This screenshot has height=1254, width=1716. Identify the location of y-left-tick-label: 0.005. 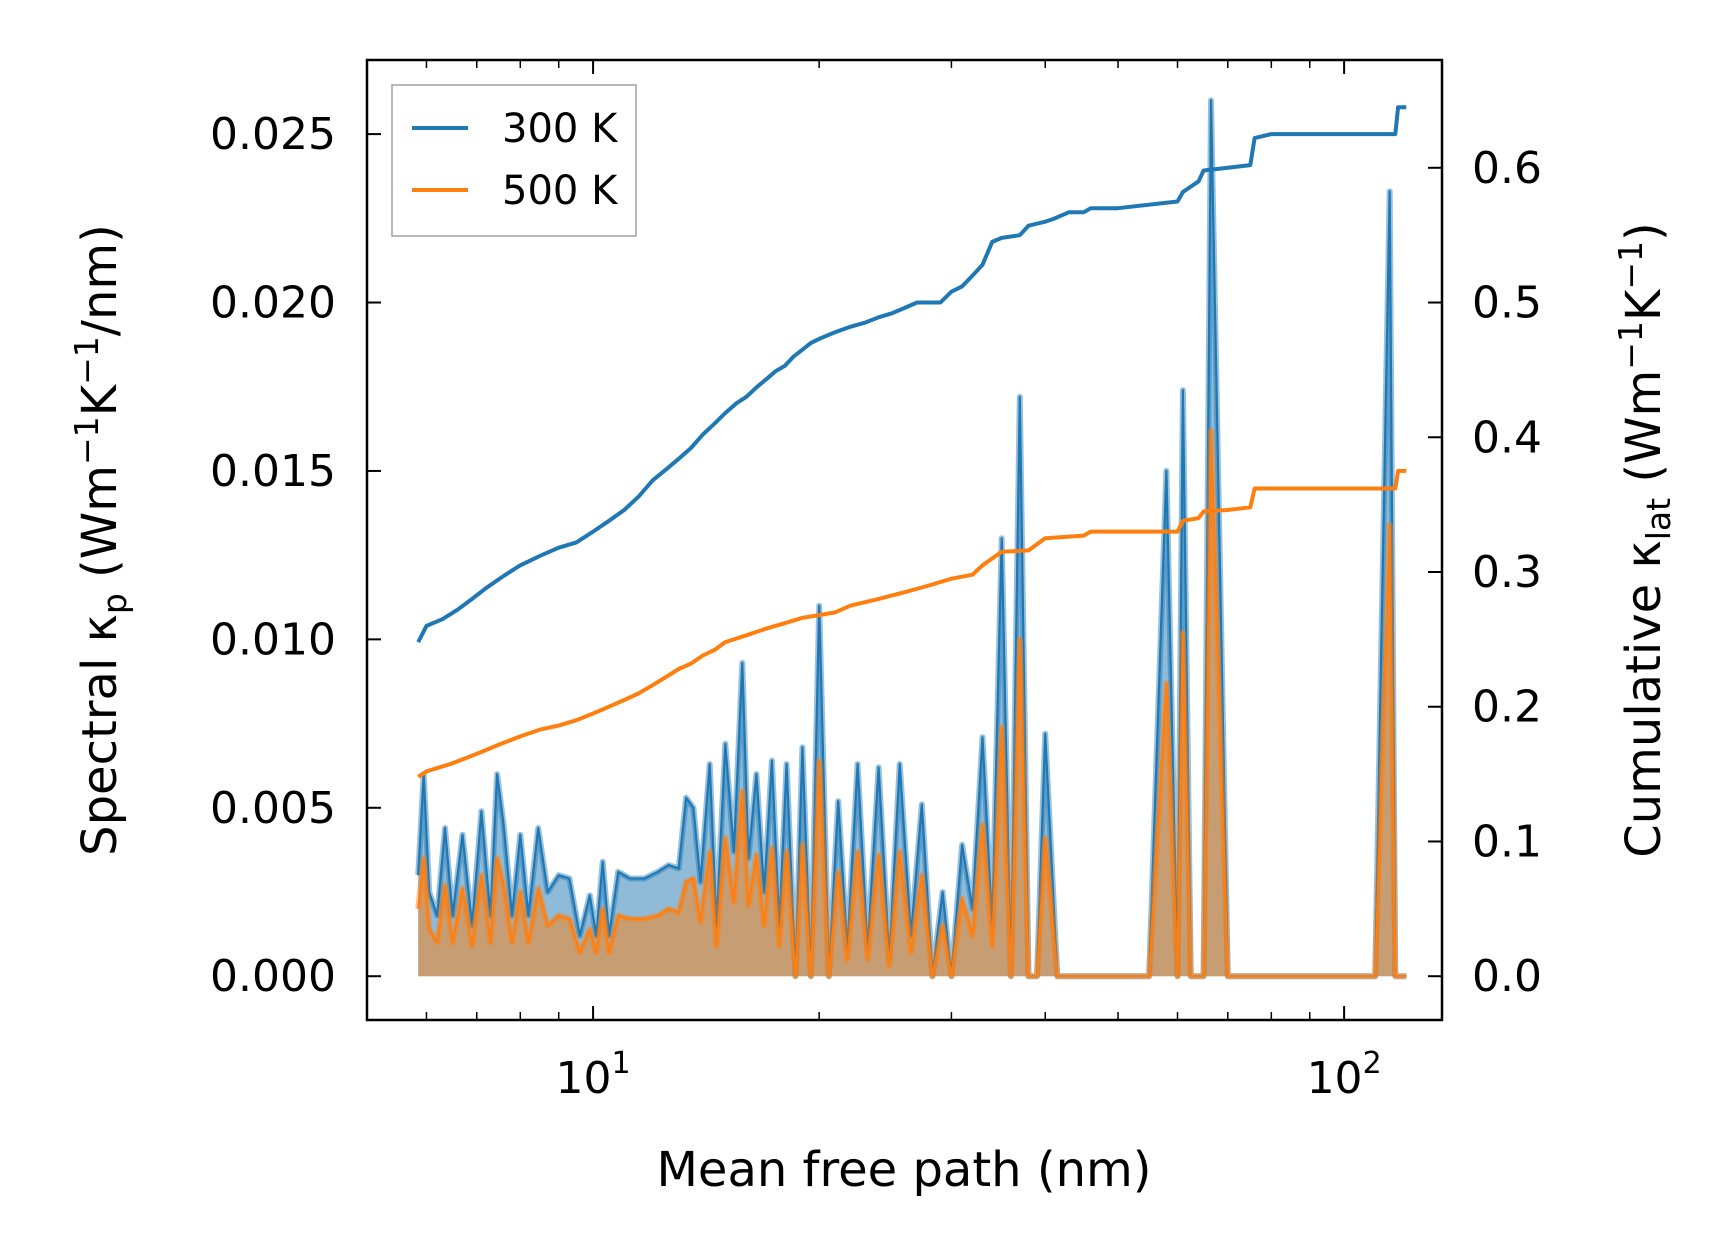
(273, 808).